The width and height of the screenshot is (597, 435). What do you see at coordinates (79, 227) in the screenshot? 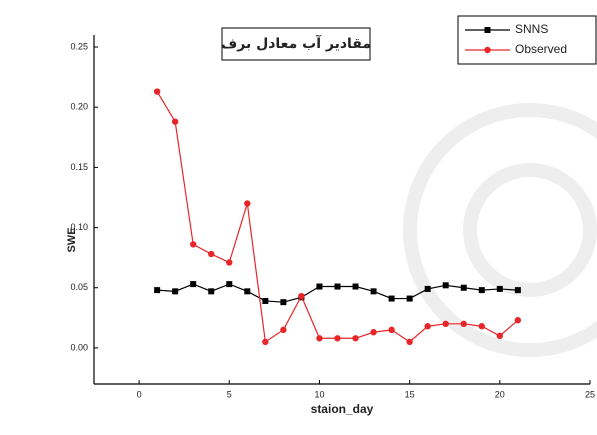
I see `y-tick-label: 0.10` at bounding box center [79, 227].